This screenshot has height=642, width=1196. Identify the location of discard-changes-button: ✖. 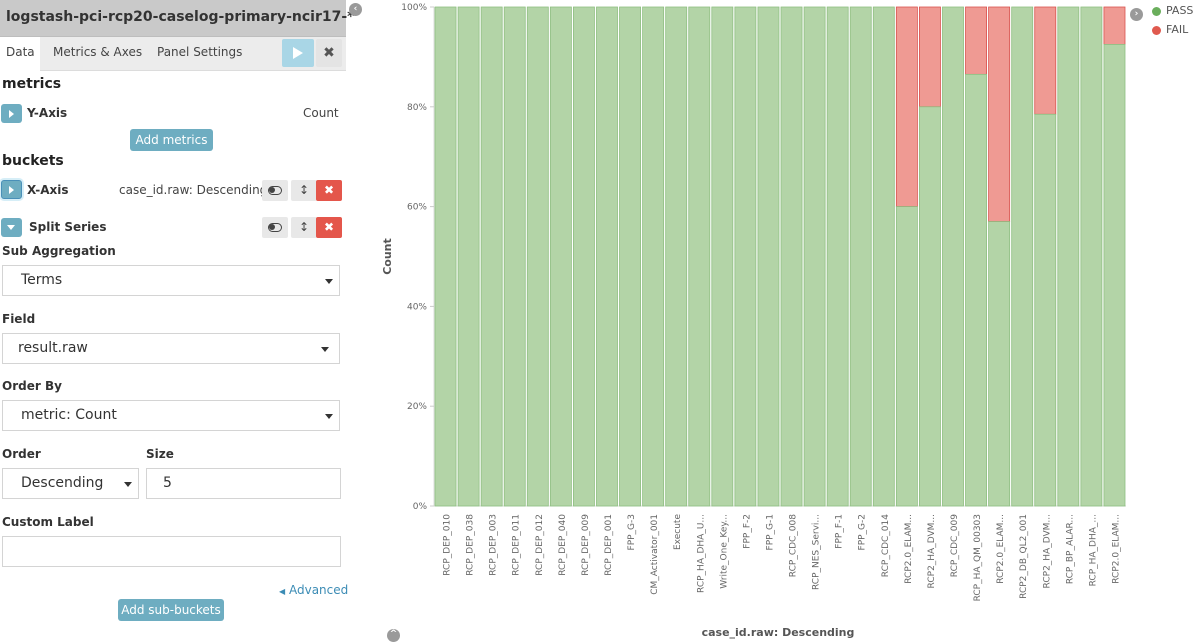
(329, 53).